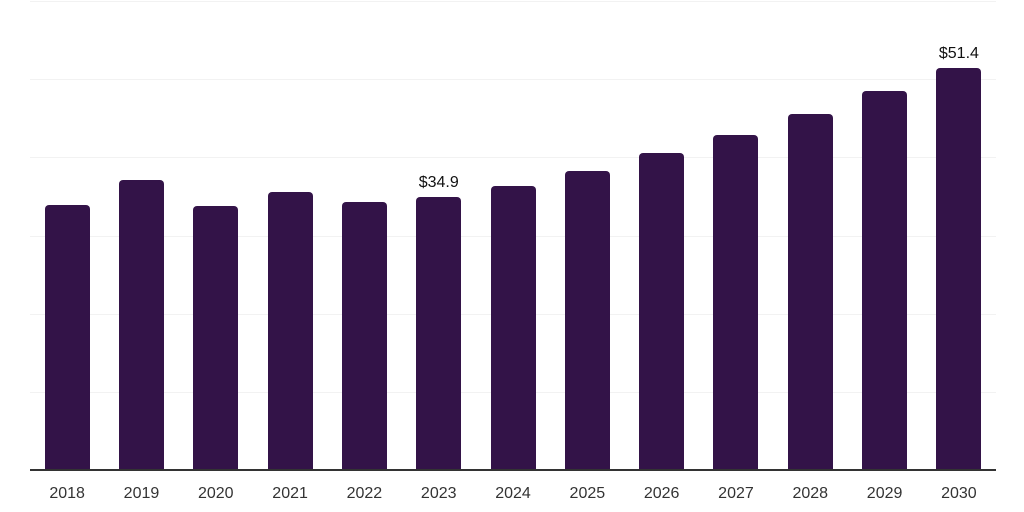 This screenshot has width=1024, height=512. What do you see at coordinates (67, 337) in the screenshot?
I see `bar-2018` at bounding box center [67, 337].